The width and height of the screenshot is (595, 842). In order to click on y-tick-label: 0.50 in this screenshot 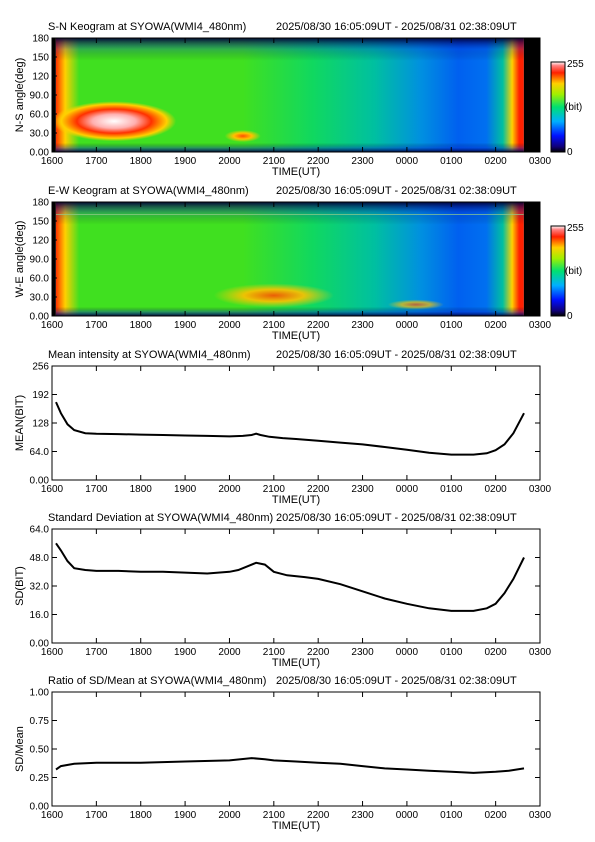, I will do `click(40, 750)`.